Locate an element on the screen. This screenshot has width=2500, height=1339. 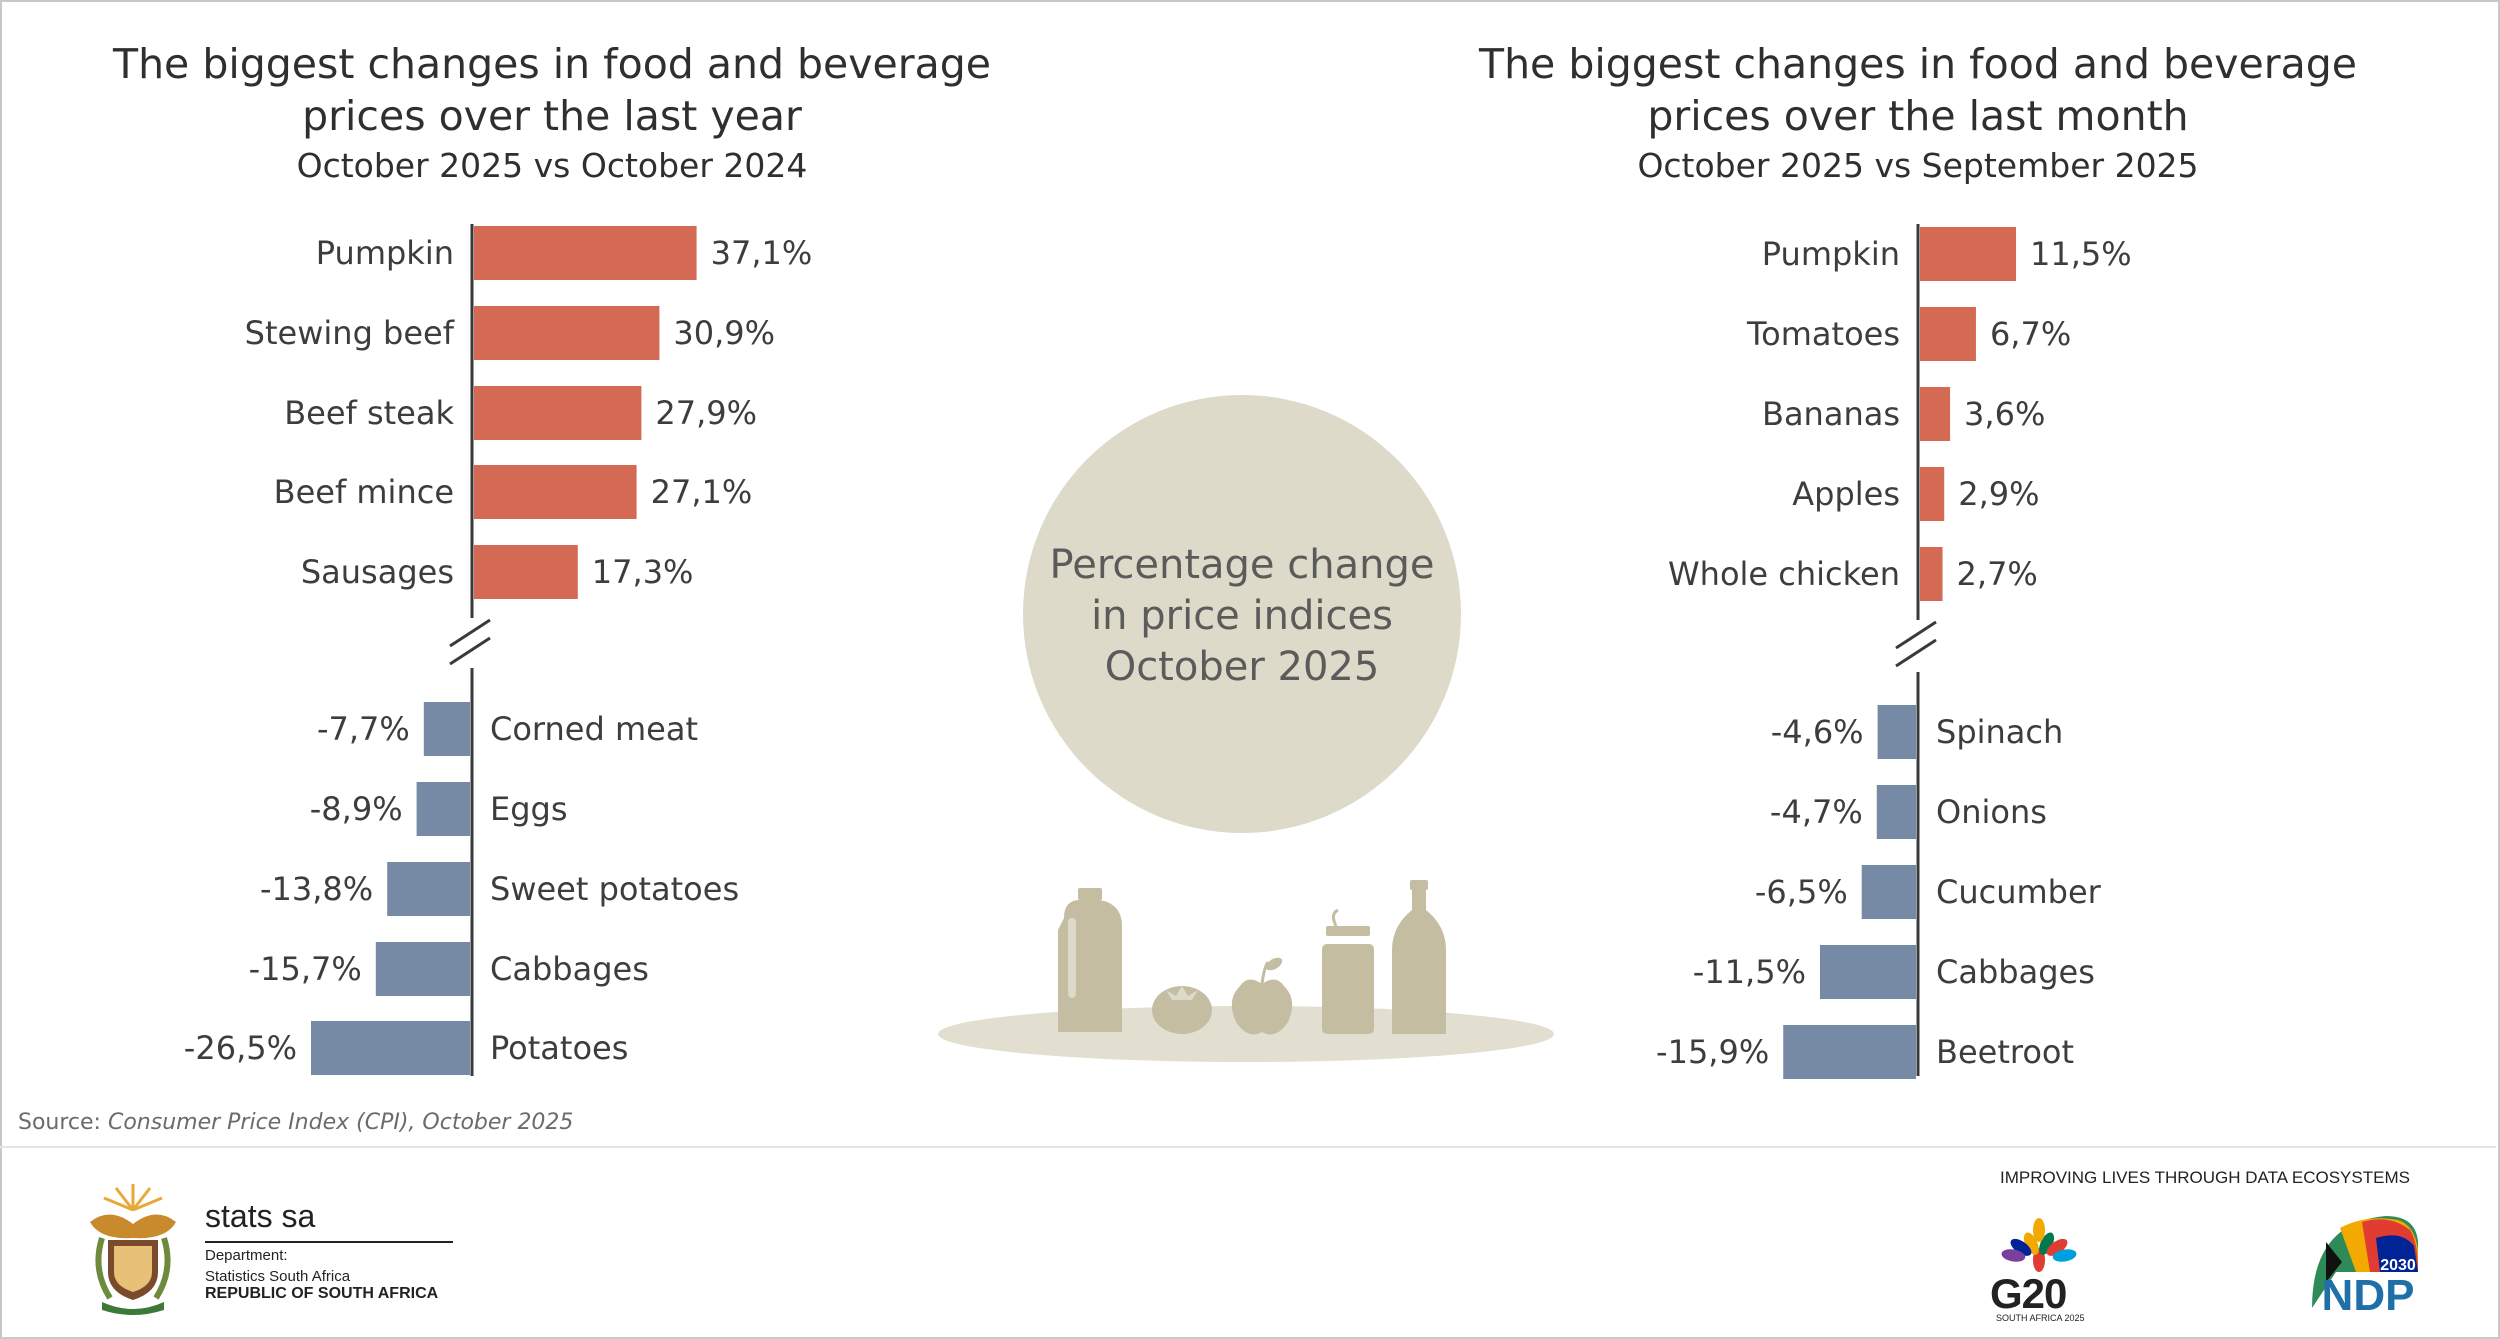
milk-jug-icon is located at coordinates (1090, 960).